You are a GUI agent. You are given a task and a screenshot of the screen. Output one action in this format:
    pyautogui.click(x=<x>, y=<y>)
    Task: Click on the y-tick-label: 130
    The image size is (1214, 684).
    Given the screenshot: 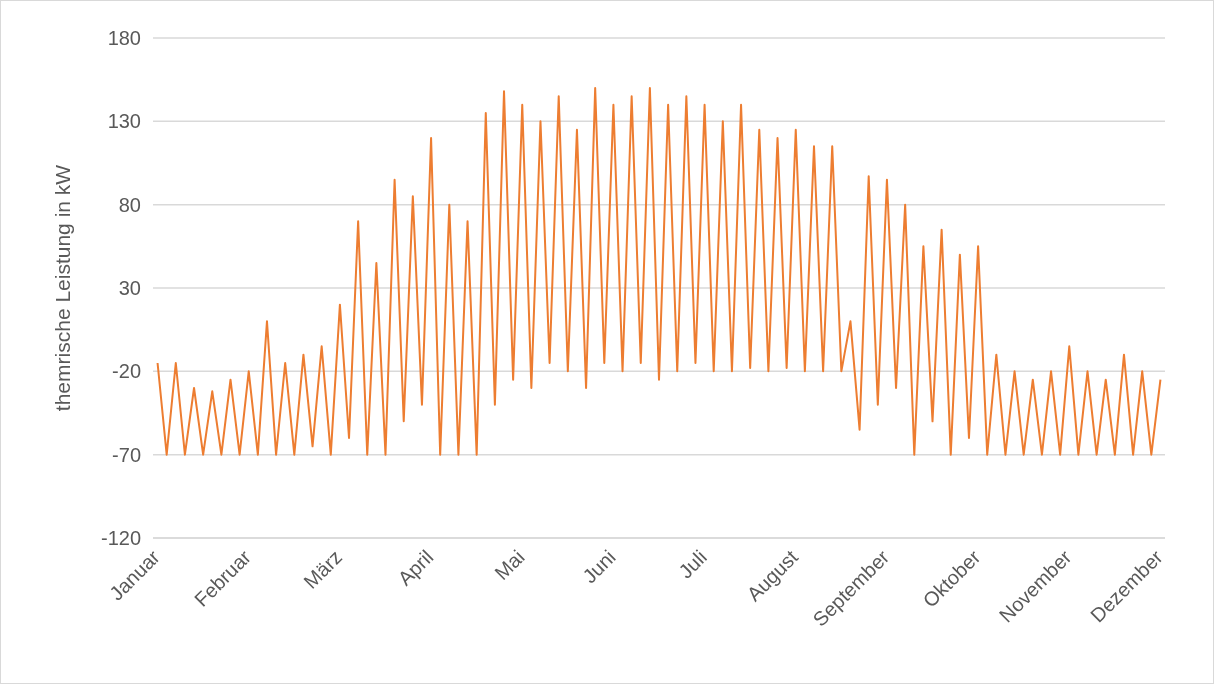 What is the action you would take?
    pyautogui.click(x=124, y=121)
    